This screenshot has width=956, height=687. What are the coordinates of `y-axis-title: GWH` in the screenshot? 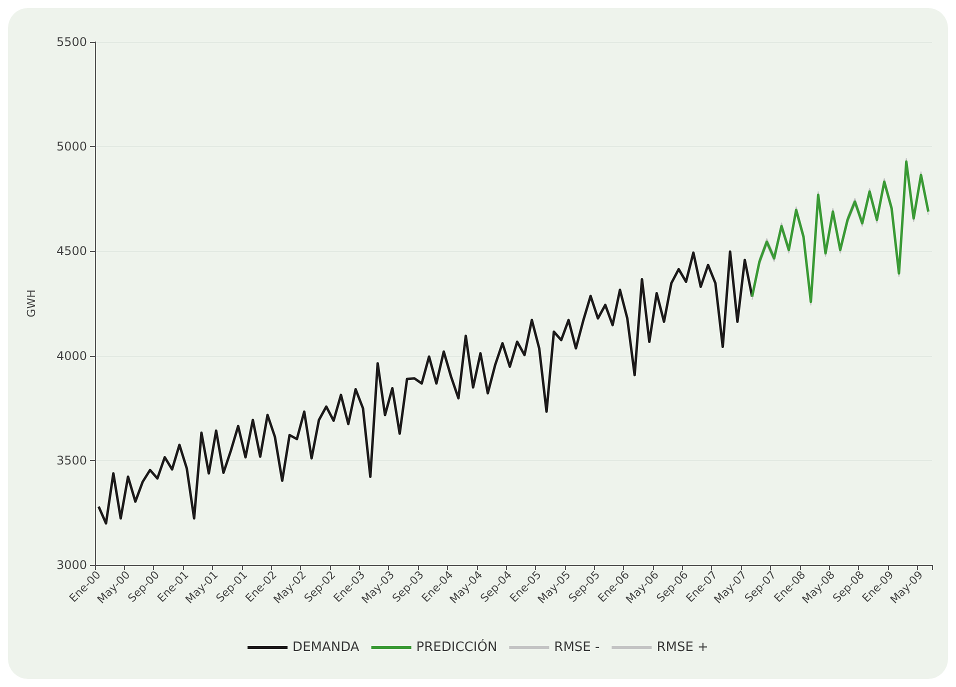 It's located at (31, 304).